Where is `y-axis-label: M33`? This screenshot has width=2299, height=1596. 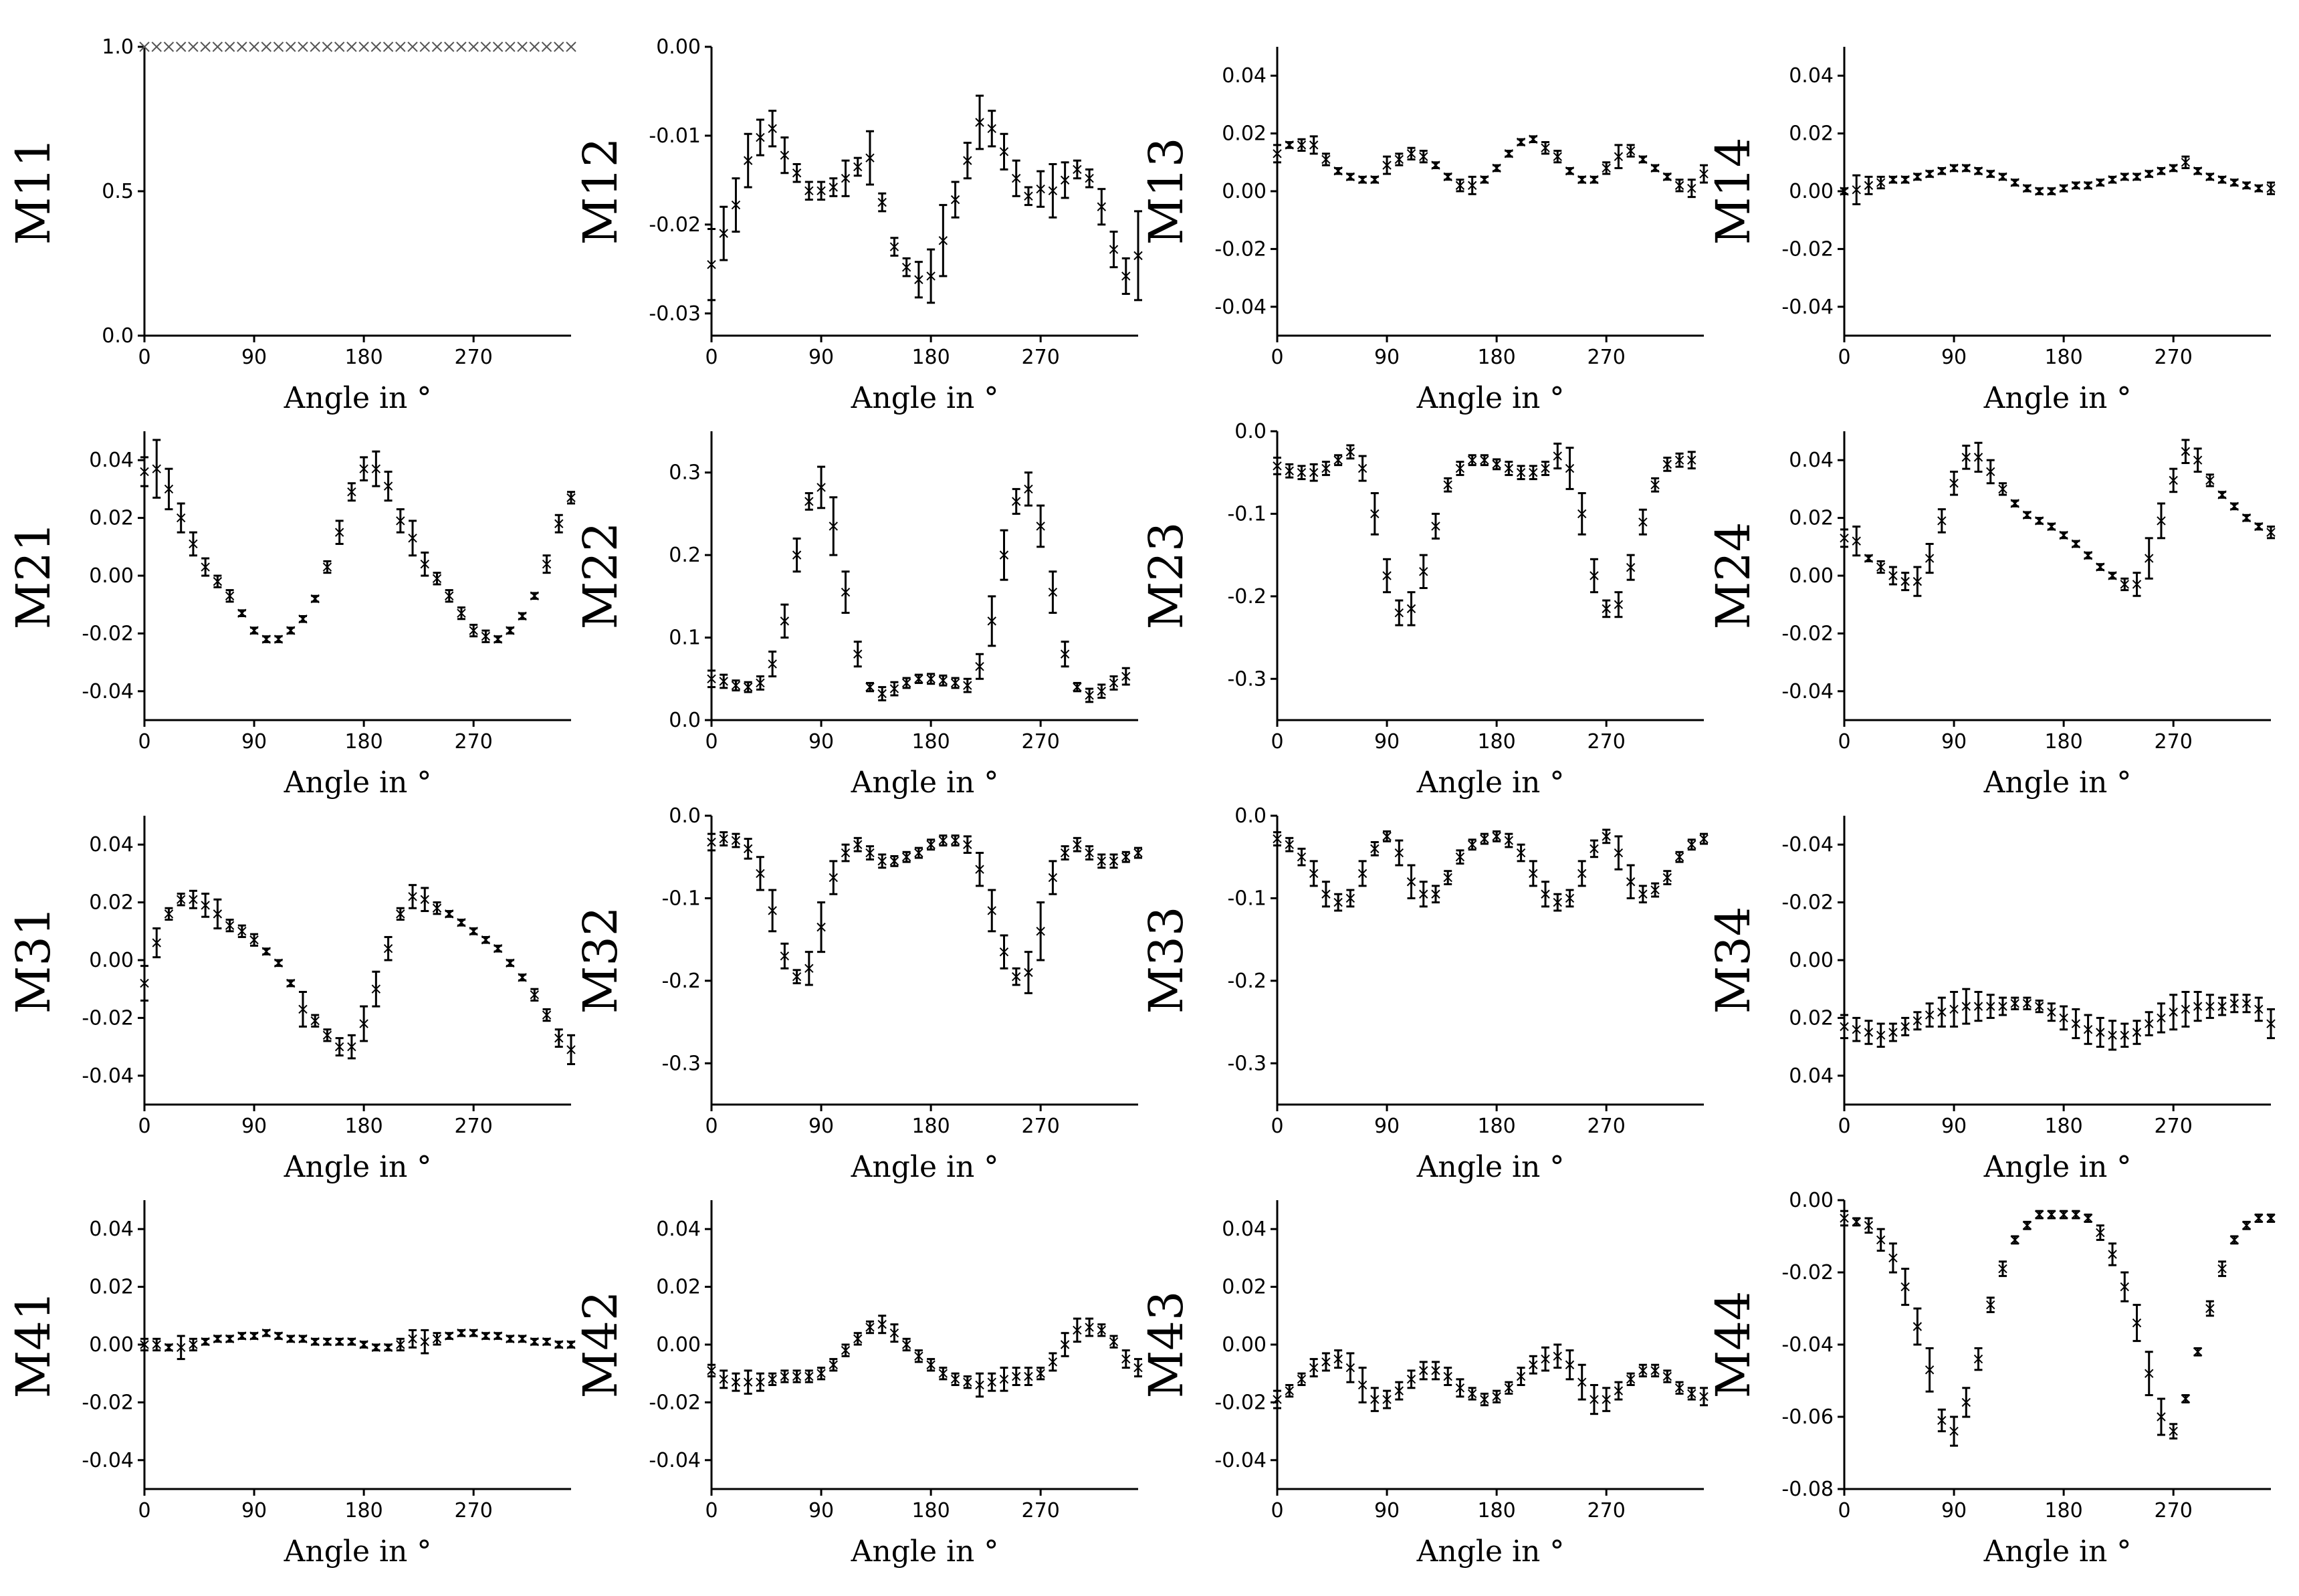
y-axis-label: M33 is located at coordinates (1166, 960).